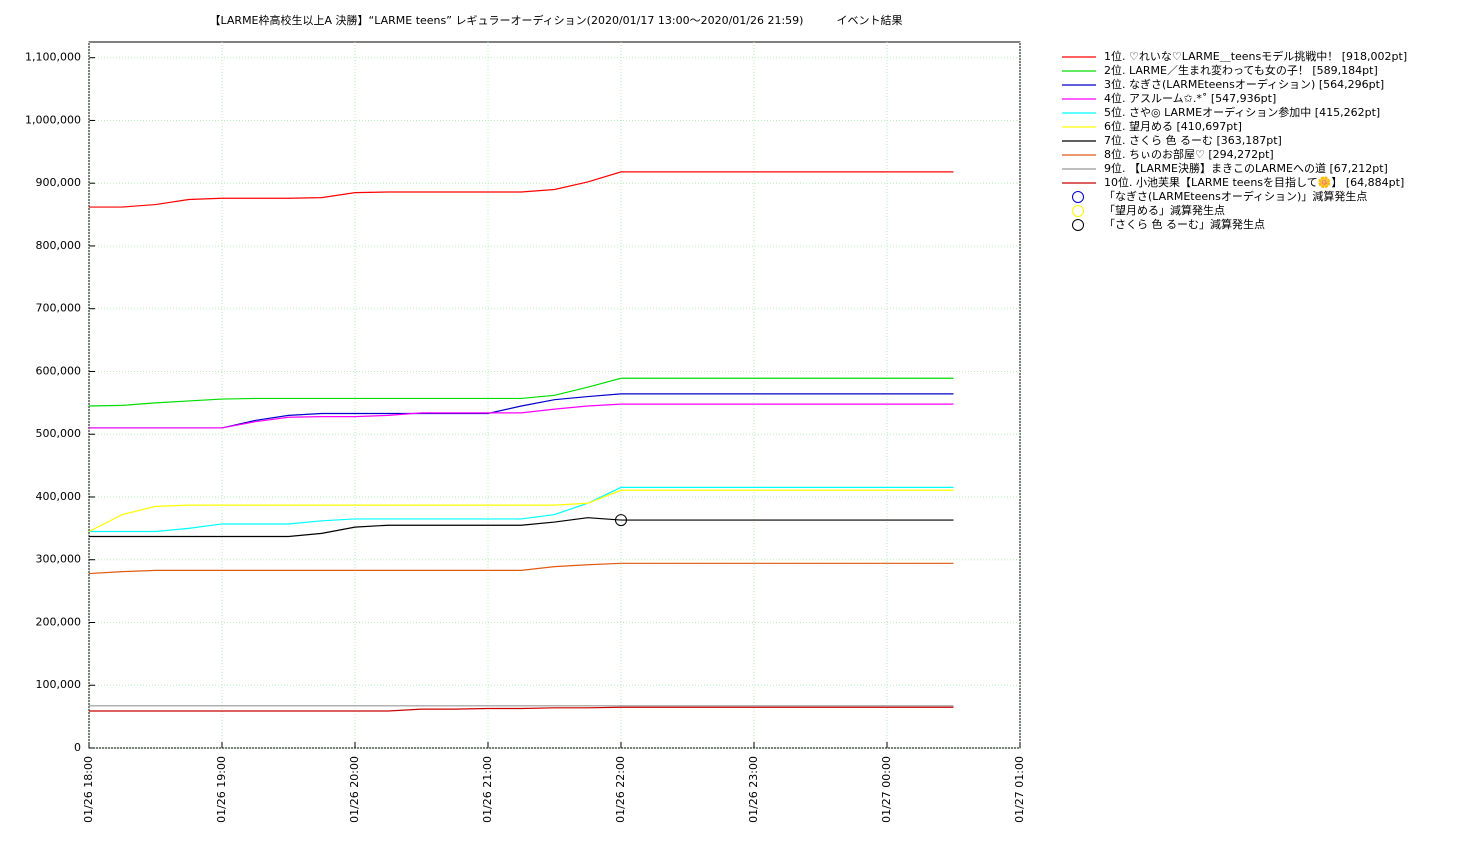 This screenshot has height=844, width=1480. What do you see at coordinates (53, 119) in the screenshot?
I see `y-tick-label: 1,000,000` at bounding box center [53, 119].